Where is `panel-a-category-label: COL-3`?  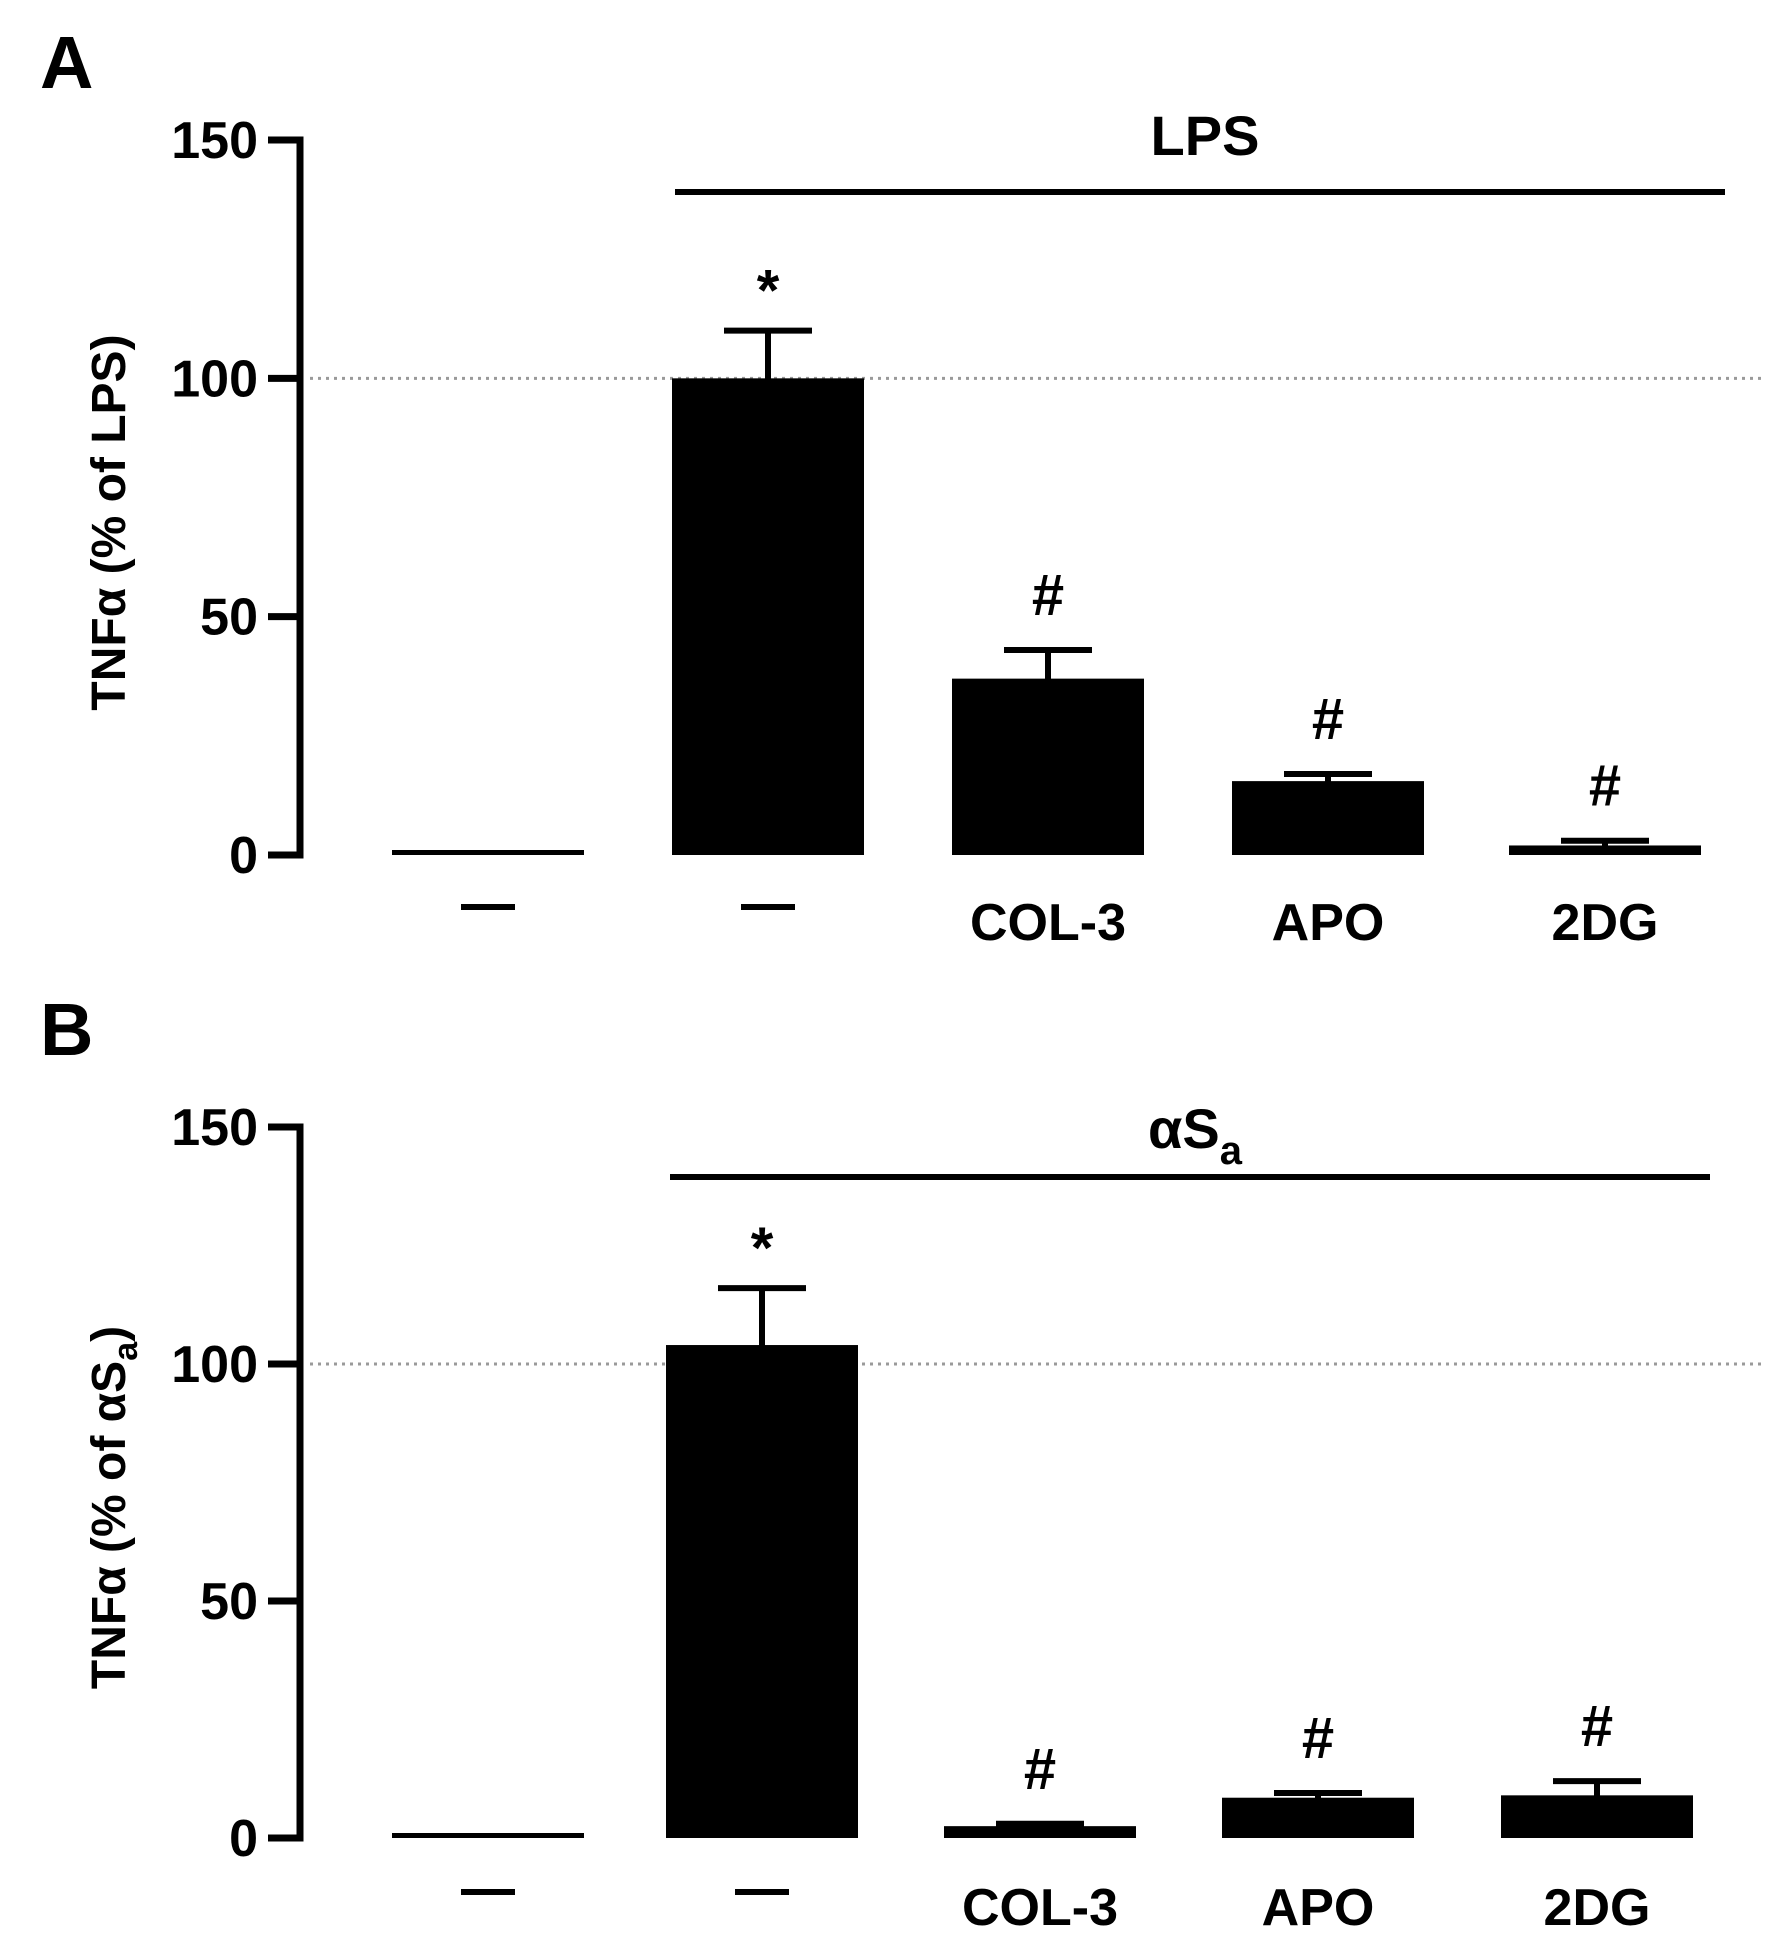 panel-a-category-label: COL-3 is located at coordinates (1048, 923).